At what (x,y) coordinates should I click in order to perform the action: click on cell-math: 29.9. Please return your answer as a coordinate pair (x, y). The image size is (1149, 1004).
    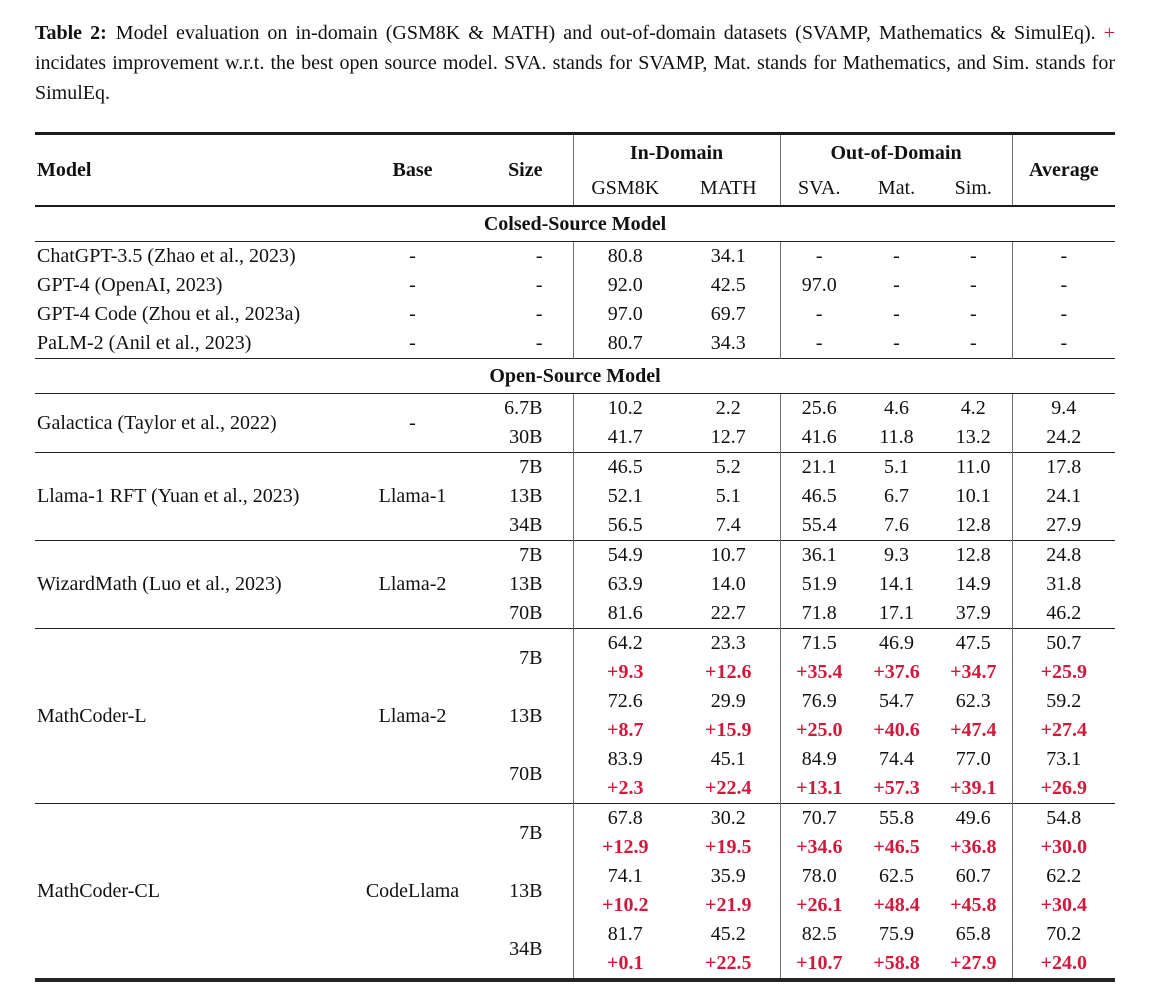
    Looking at the image, I should click on (728, 701).